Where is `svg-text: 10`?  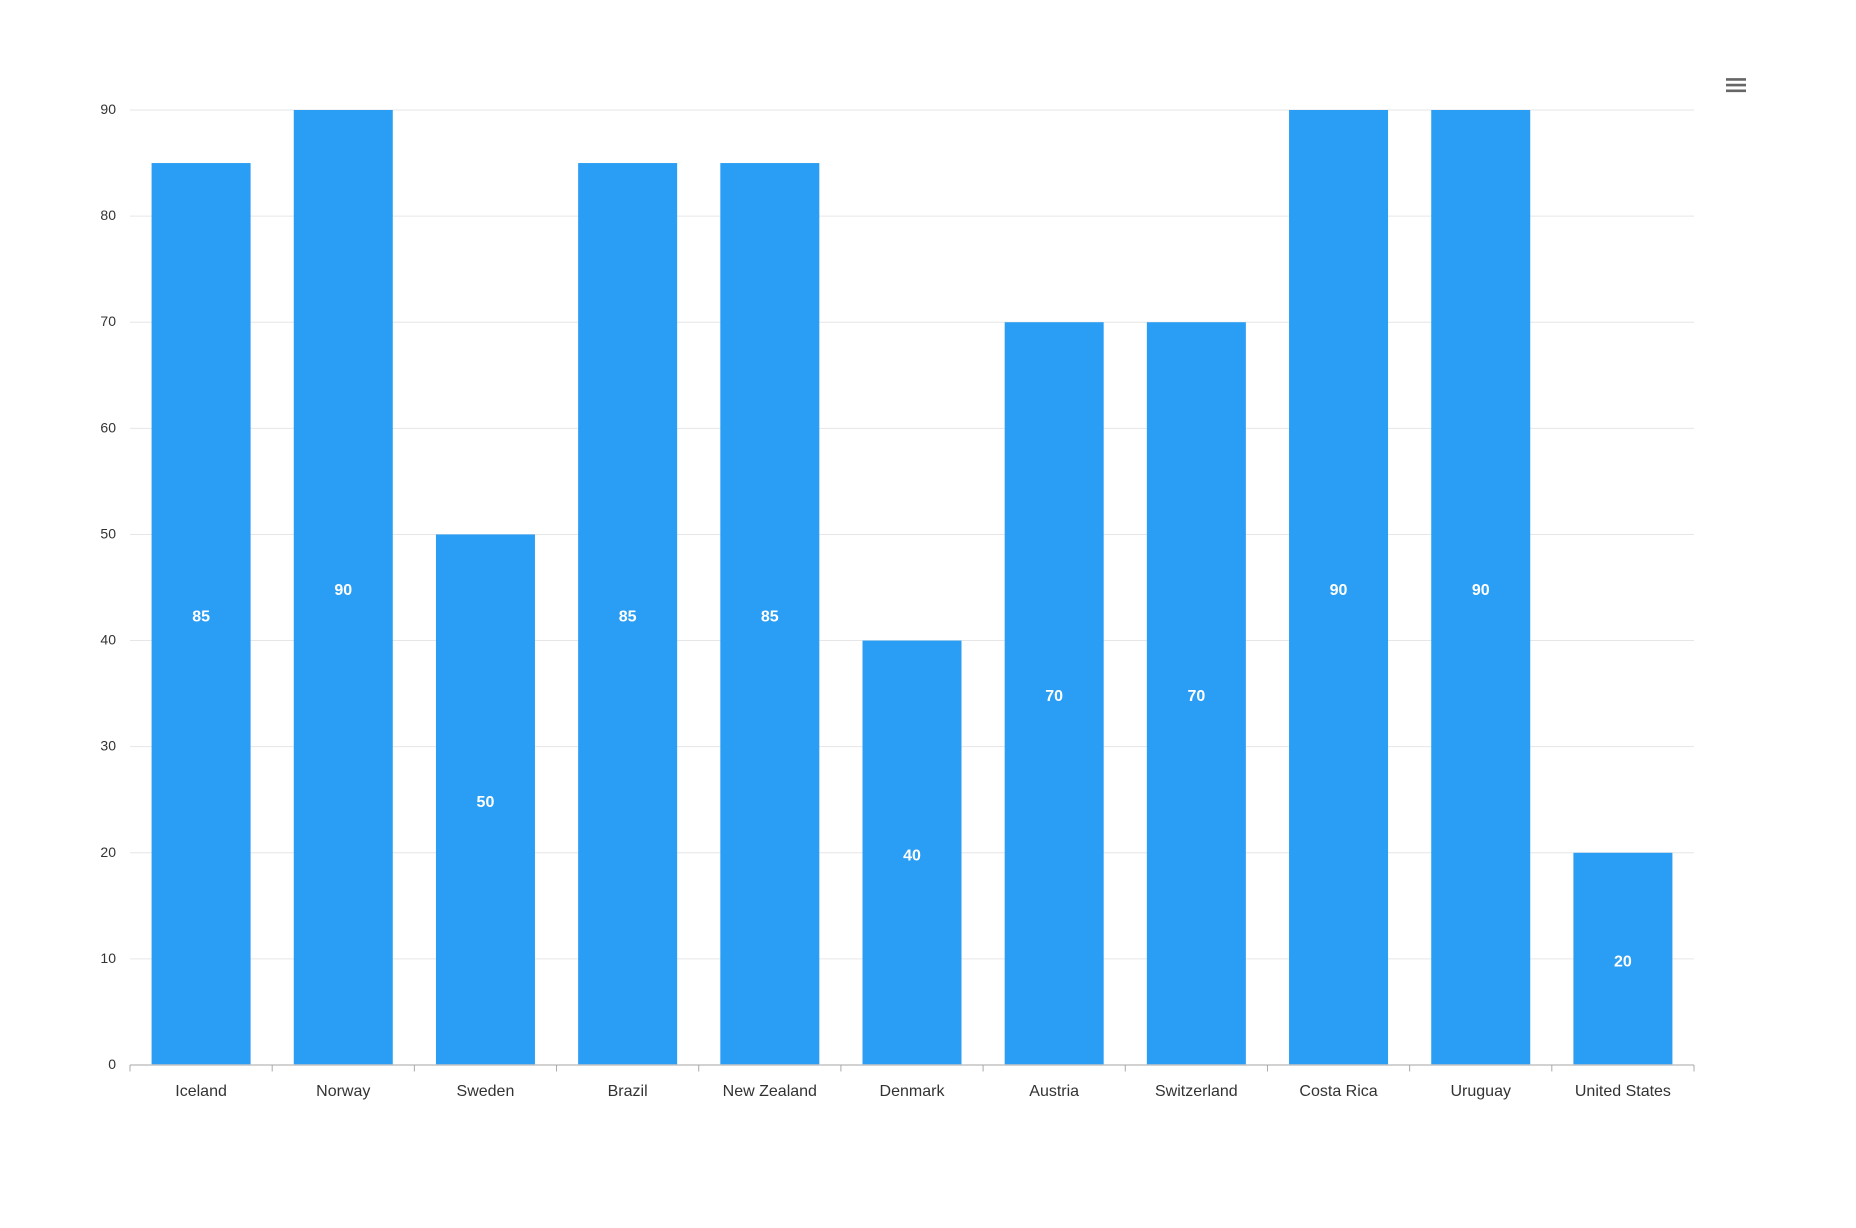
svg-text: 10 is located at coordinates (108, 958).